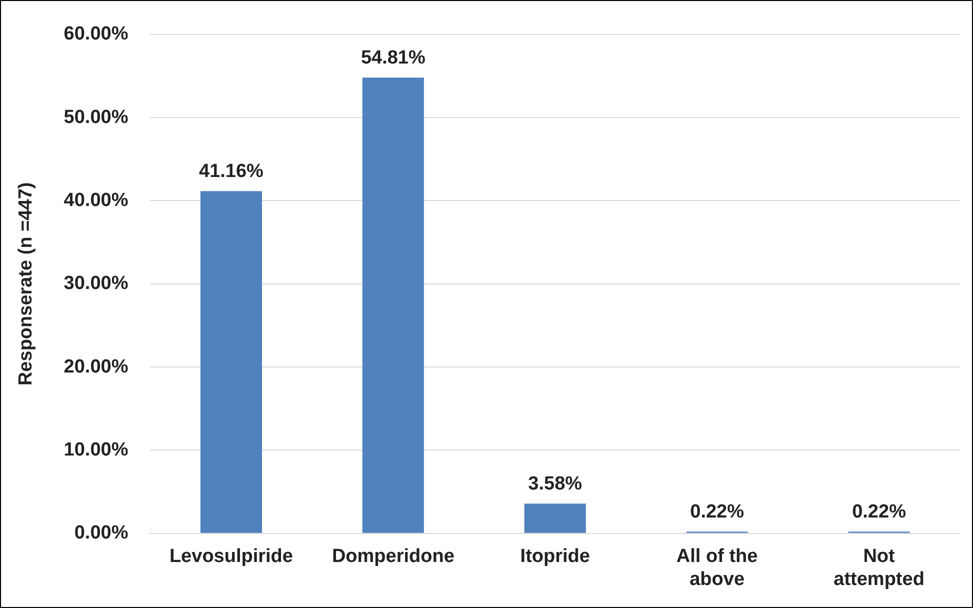  Describe the element at coordinates (231, 171) in the screenshot. I see `data-label: 41.16%` at that location.